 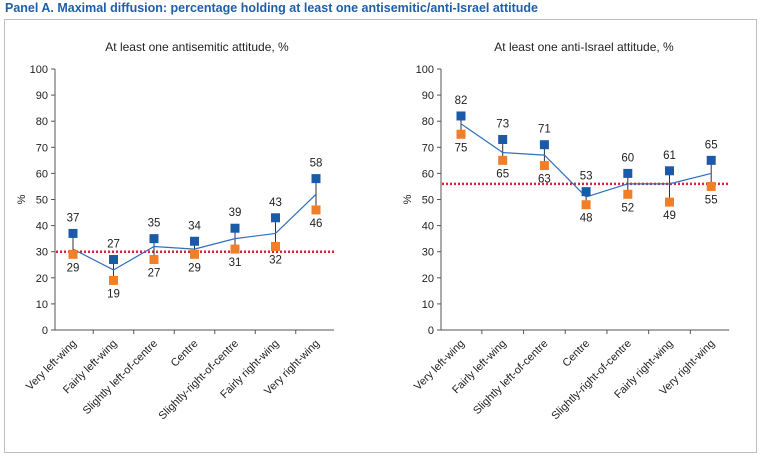 What do you see at coordinates (235, 213) in the screenshot?
I see `chart-1-upper-label: 39` at bounding box center [235, 213].